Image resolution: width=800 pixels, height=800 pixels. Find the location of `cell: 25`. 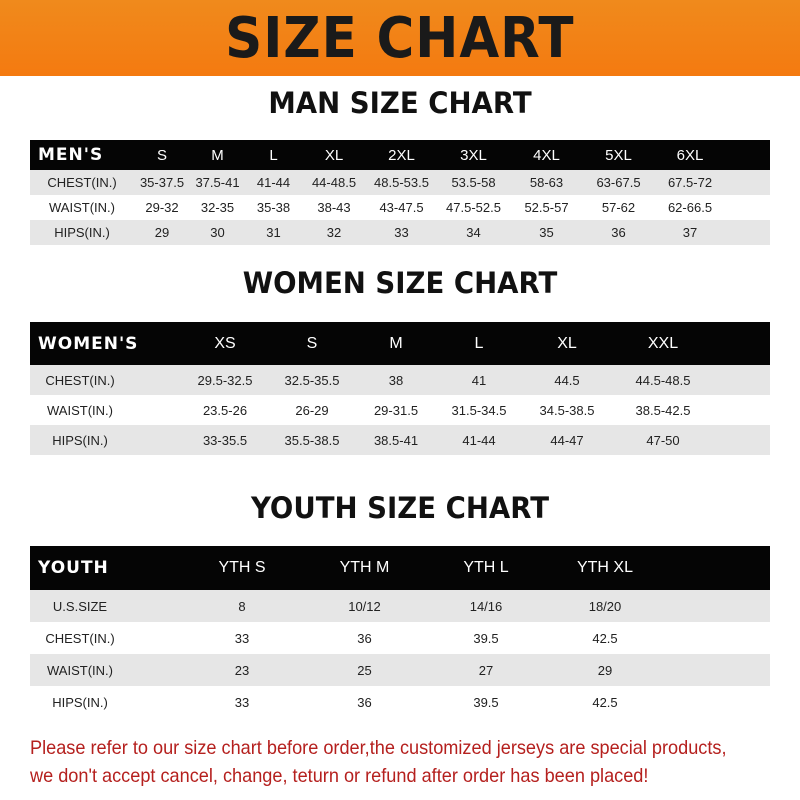

cell: 25 is located at coordinates (364, 670).